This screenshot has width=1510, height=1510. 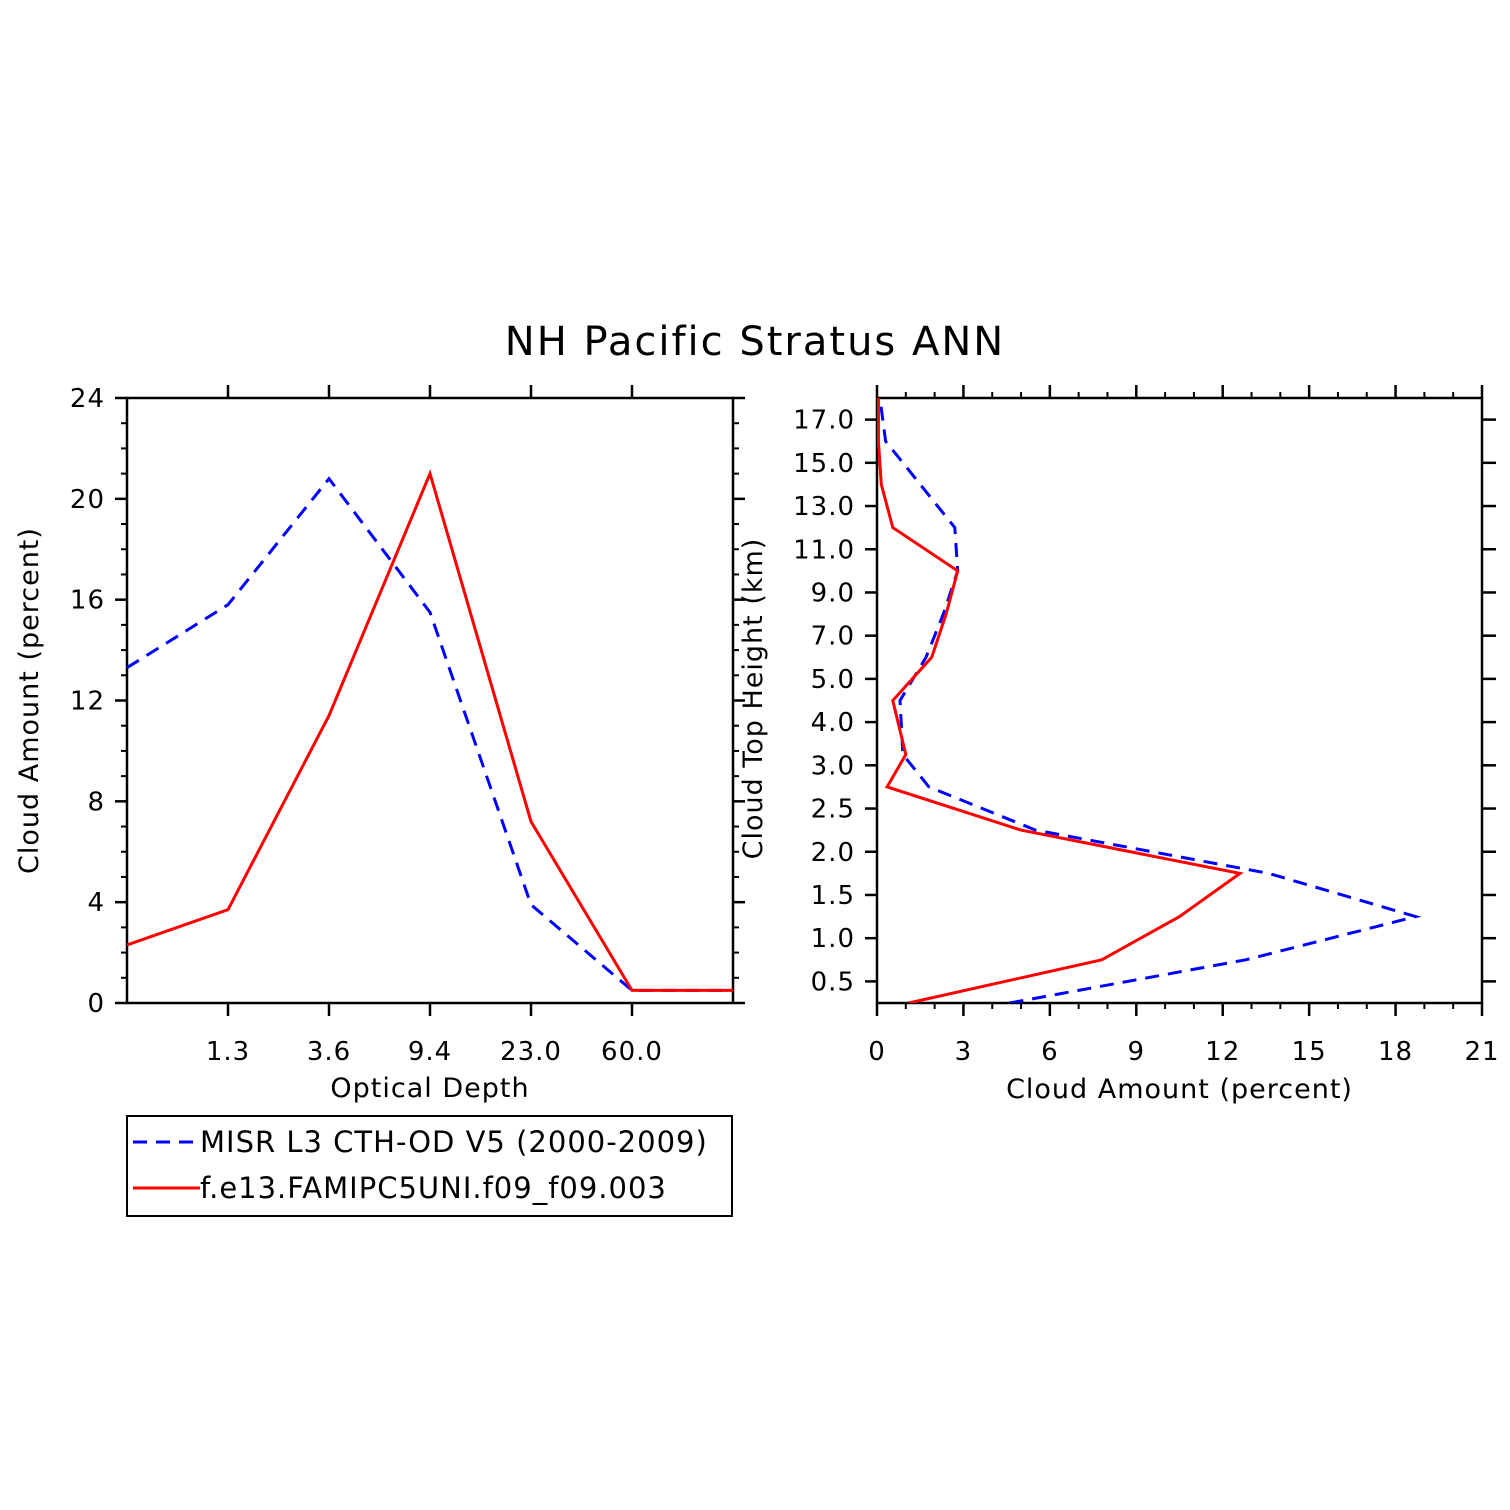 I want to click on legend-box, so click(x=429, y=1166).